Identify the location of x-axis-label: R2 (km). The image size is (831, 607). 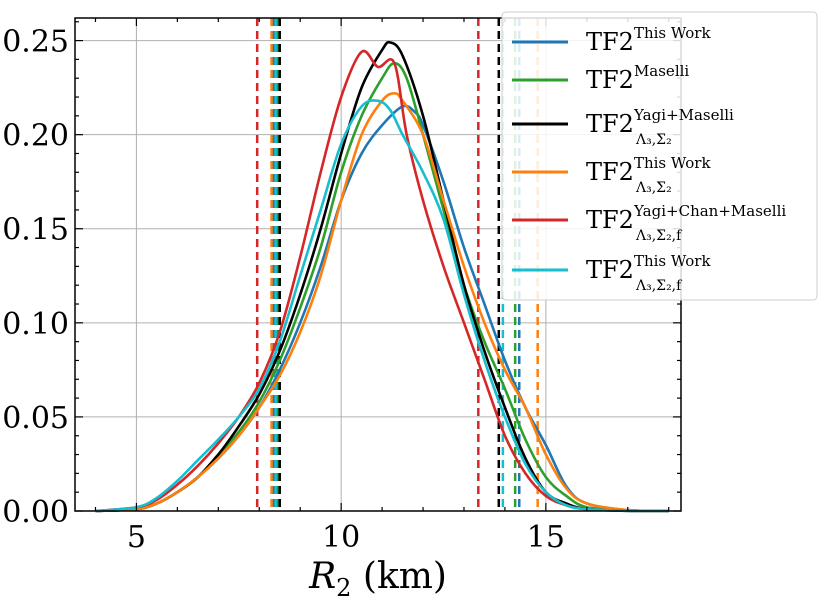
(377, 579).